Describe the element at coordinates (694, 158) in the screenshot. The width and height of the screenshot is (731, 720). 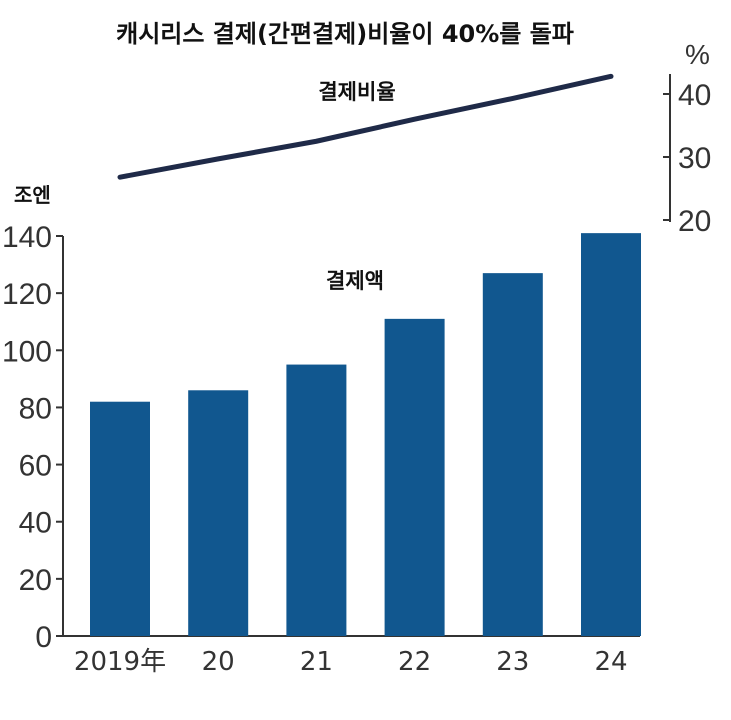
I see `right-tick-label: 30` at that location.